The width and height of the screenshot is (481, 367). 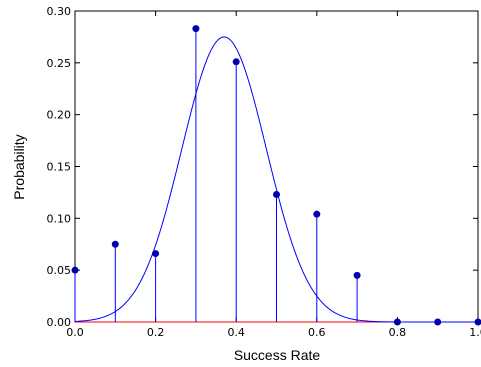 I want to click on y-tick-label: 0.30, so click(x=59, y=11).